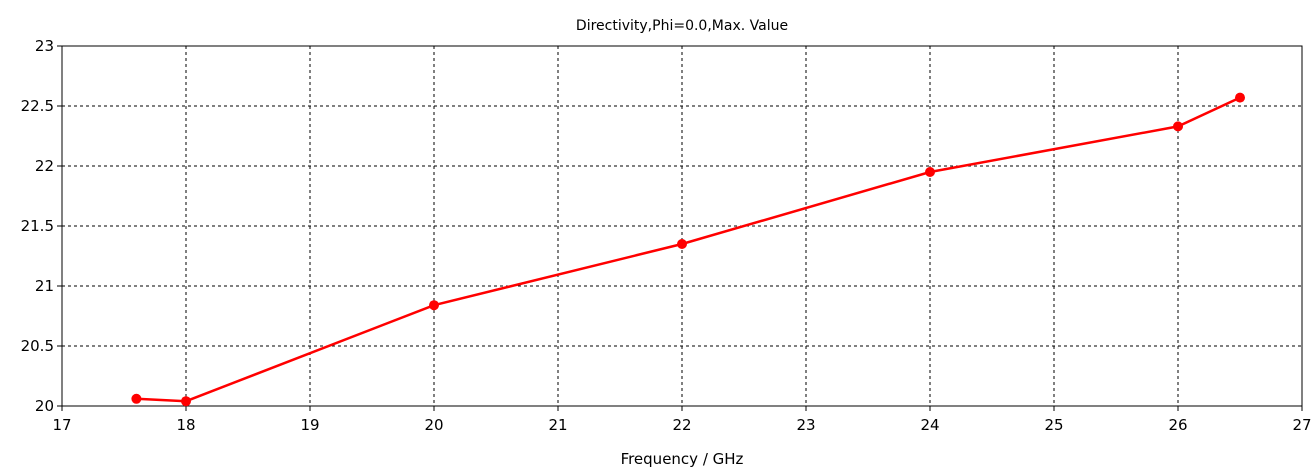 This screenshot has height=473, width=1314. What do you see at coordinates (37, 226) in the screenshot?
I see `y-tick-label: 21.5` at bounding box center [37, 226].